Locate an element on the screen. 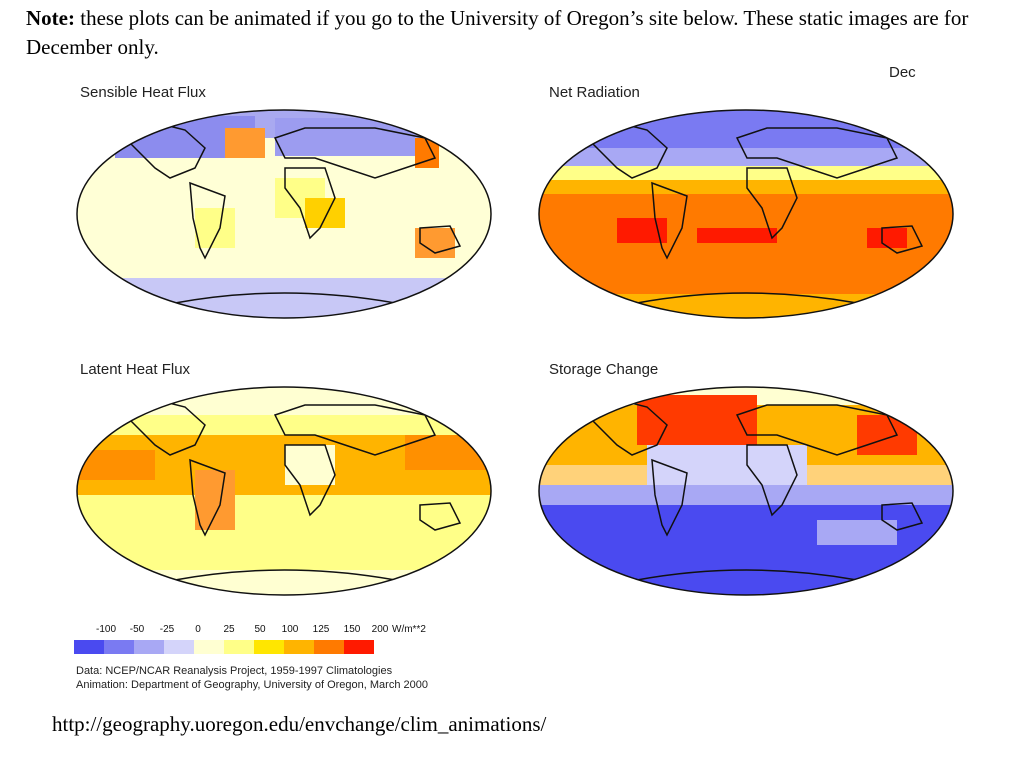 The height and width of the screenshot is (768, 1024). net-radiation-map is located at coordinates (746, 214).